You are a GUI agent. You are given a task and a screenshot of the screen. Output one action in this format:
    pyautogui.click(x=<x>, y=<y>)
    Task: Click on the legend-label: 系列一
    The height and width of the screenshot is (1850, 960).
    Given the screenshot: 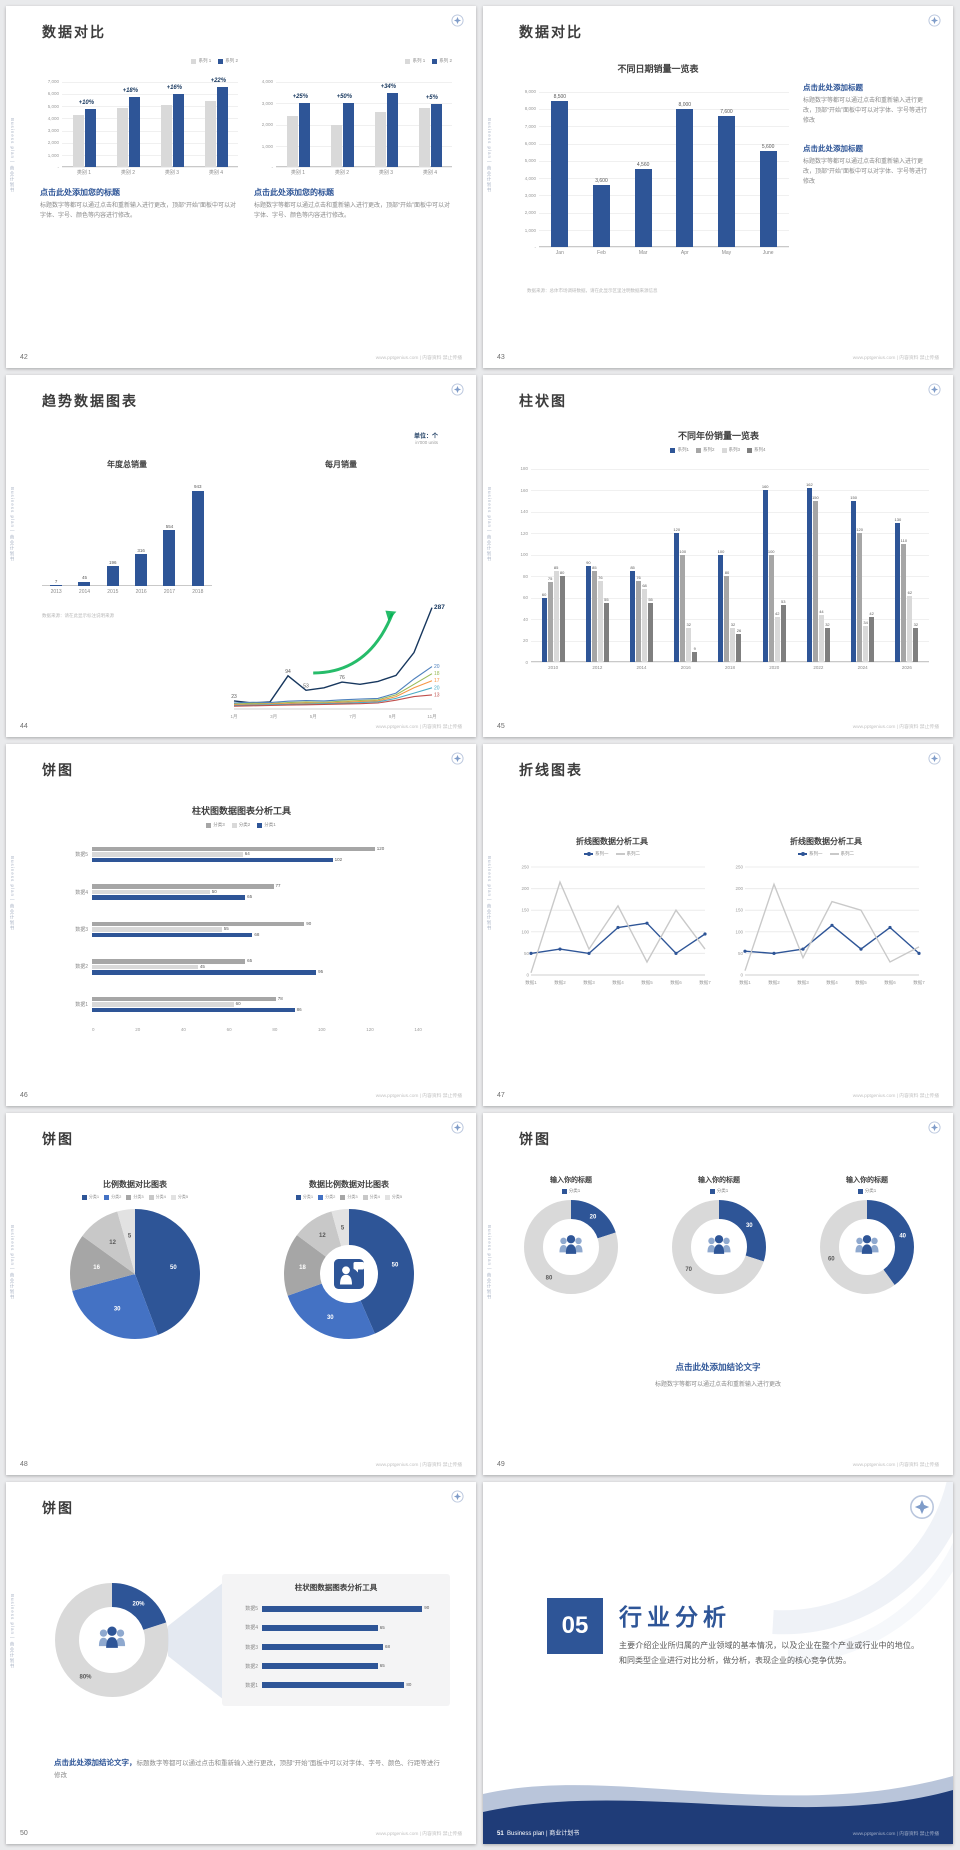 What is the action you would take?
    pyautogui.click(x=602, y=853)
    